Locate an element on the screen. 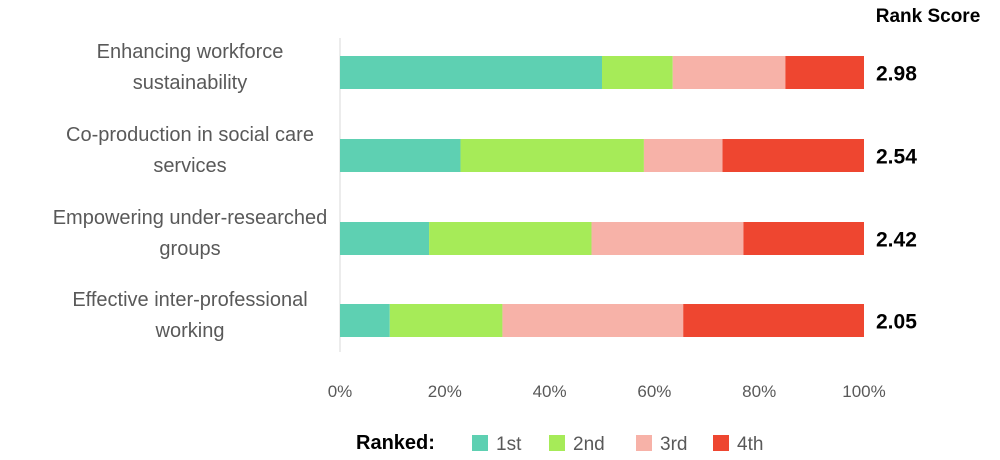  legend-label-1st: 1st is located at coordinates (509, 444).